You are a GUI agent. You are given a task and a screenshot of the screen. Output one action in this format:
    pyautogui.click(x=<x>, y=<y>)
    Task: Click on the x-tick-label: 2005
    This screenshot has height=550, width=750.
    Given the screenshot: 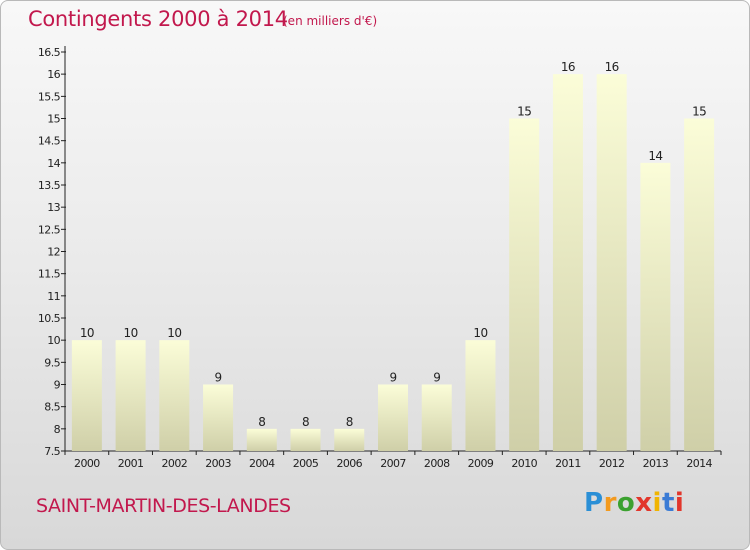 What is the action you would take?
    pyautogui.click(x=306, y=463)
    